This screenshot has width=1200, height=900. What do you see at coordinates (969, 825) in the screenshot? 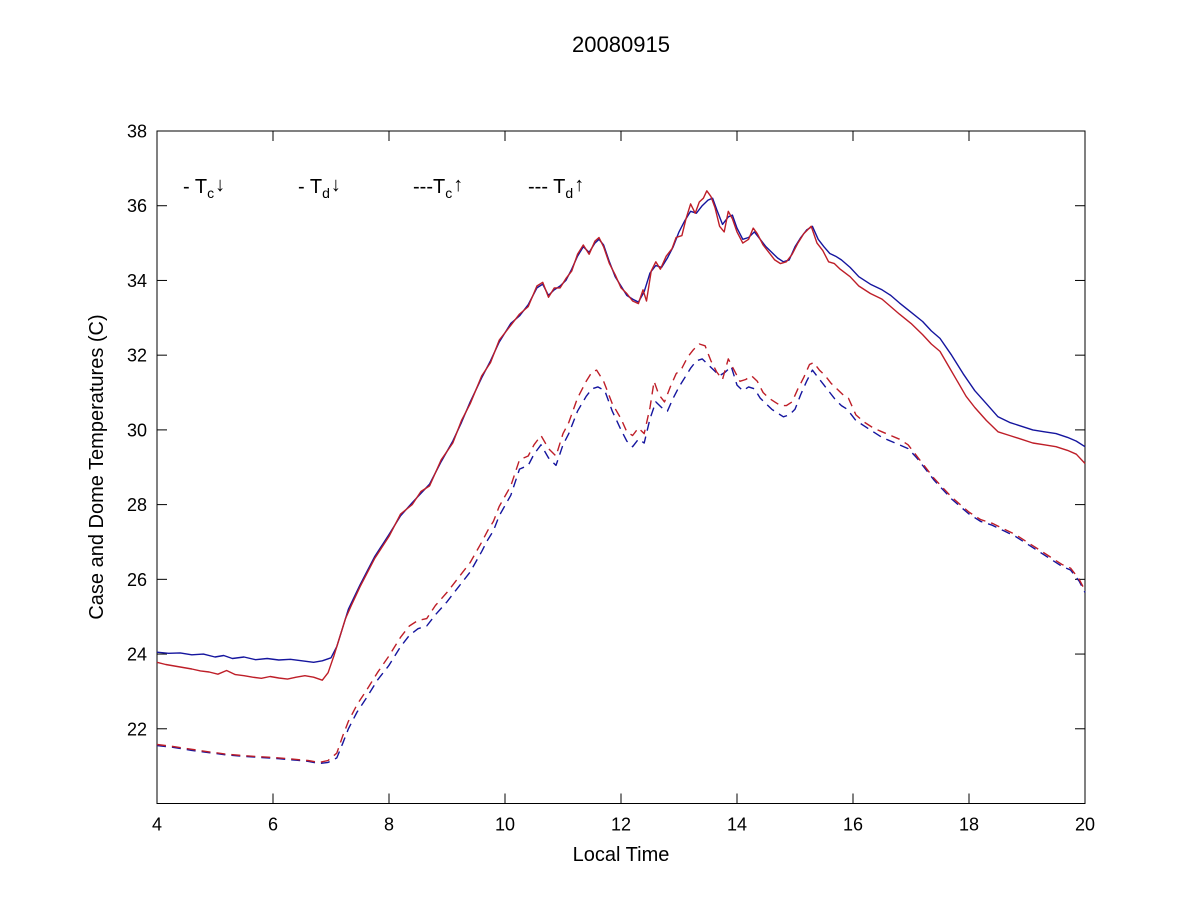
I see `x-tick-label: 18` at bounding box center [969, 825].